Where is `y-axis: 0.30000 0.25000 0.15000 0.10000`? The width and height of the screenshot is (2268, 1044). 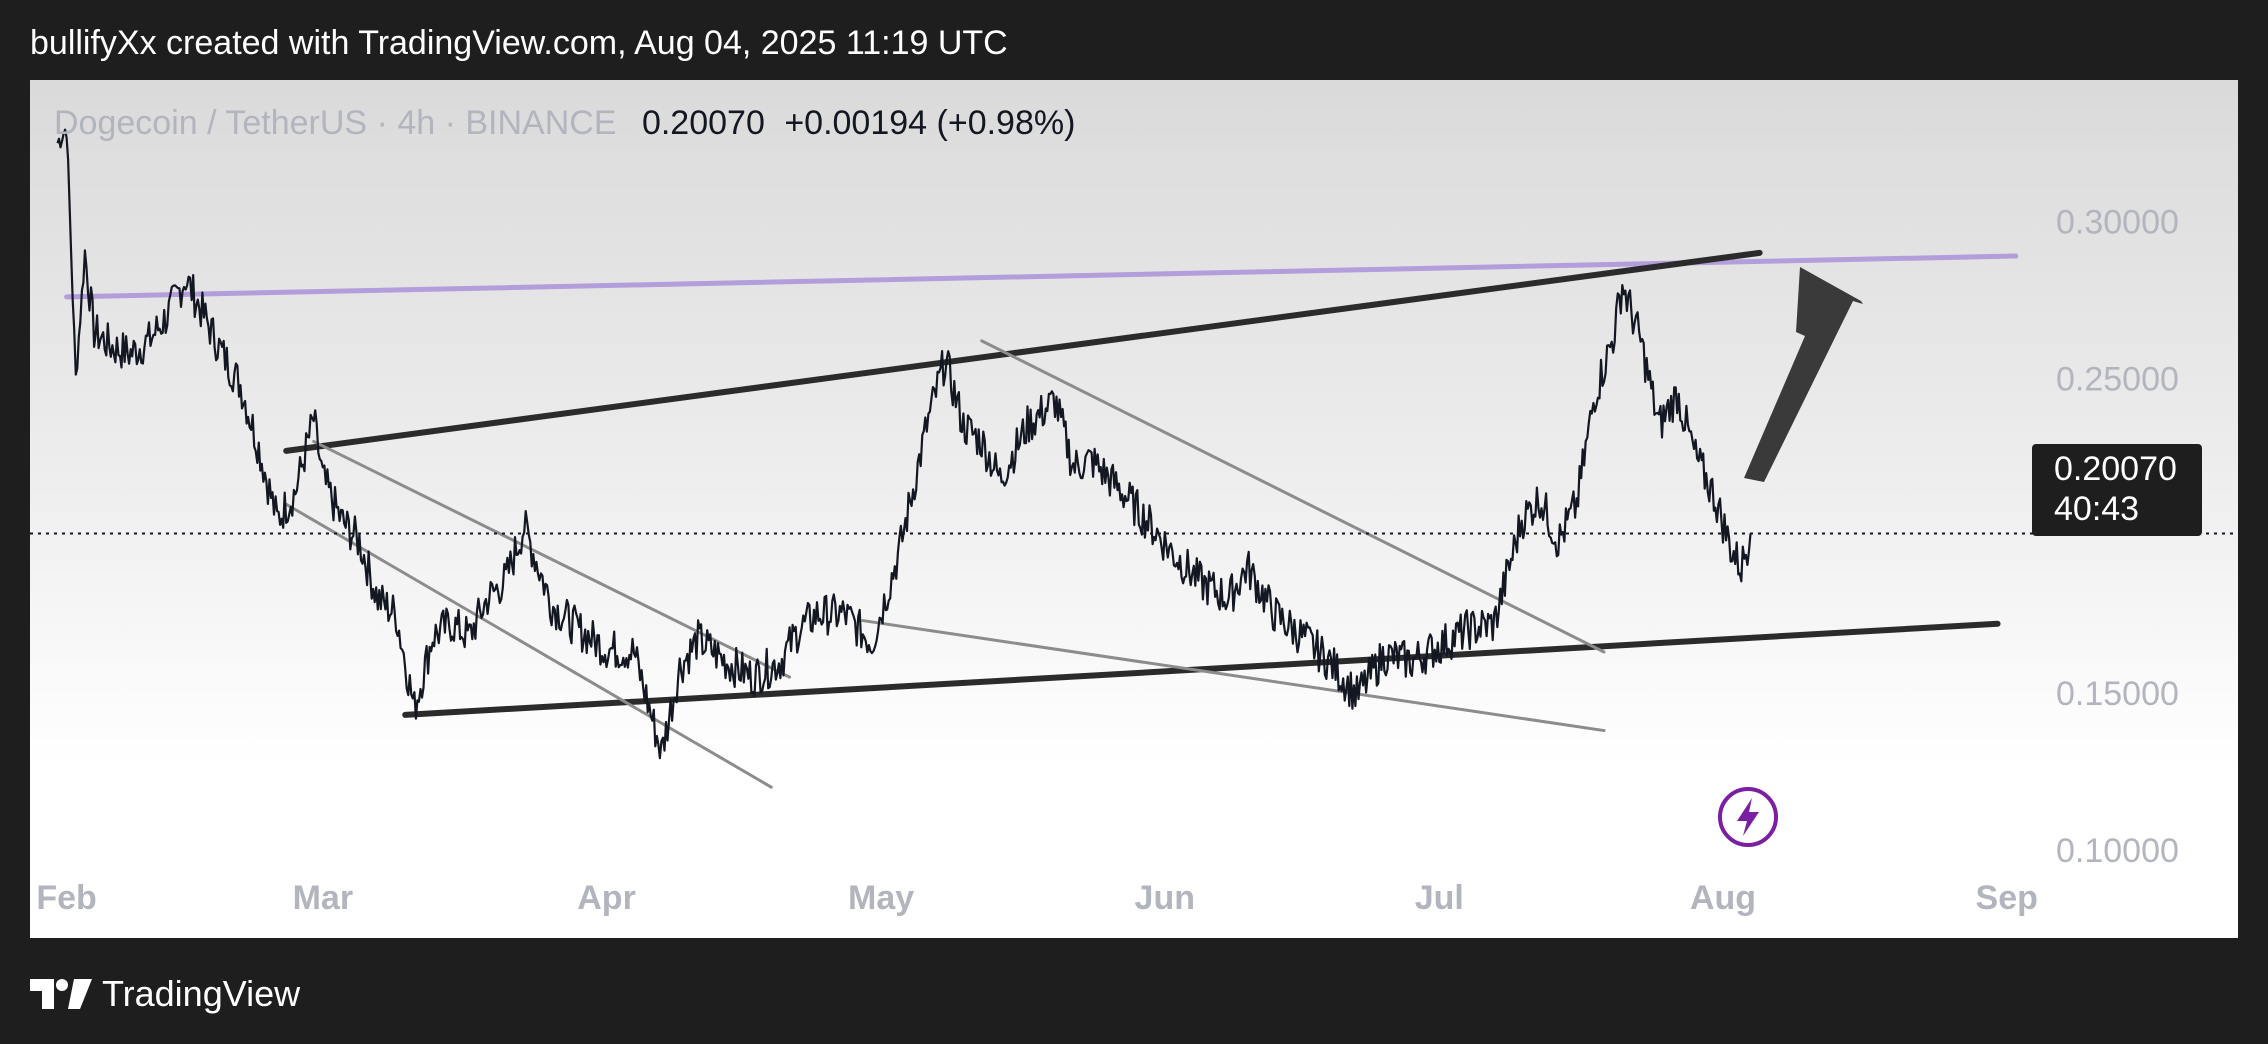 y-axis: 0.30000 0.25000 0.15000 0.10000 is located at coordinates (2117, 536).